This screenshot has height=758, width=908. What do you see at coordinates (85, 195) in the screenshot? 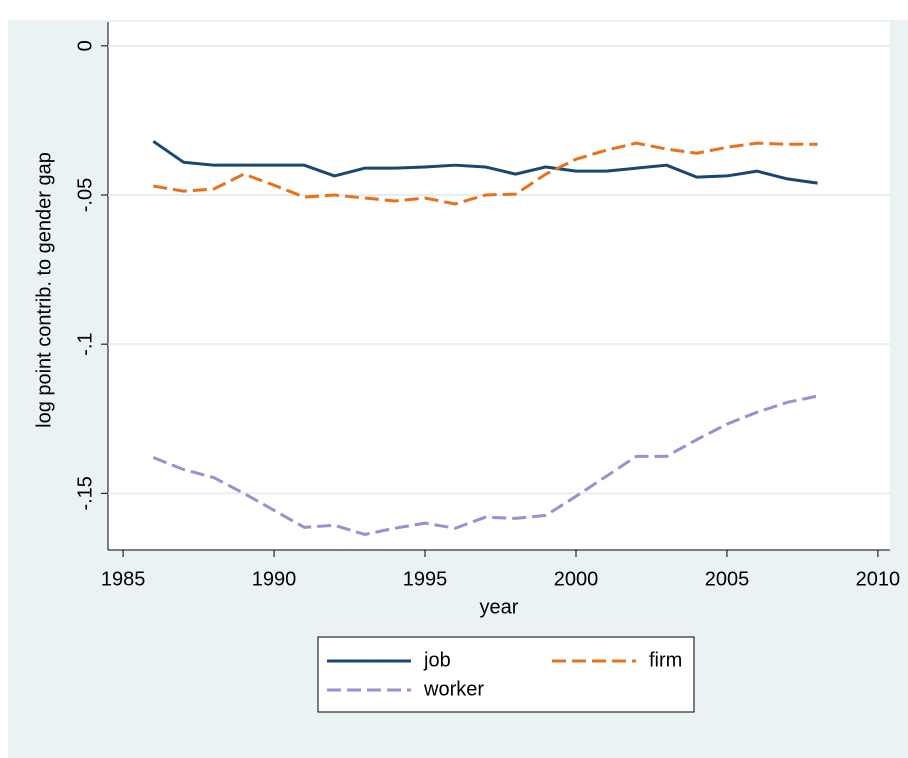
I see `y-tick-label: -.05` at bounding box center [85, 195].